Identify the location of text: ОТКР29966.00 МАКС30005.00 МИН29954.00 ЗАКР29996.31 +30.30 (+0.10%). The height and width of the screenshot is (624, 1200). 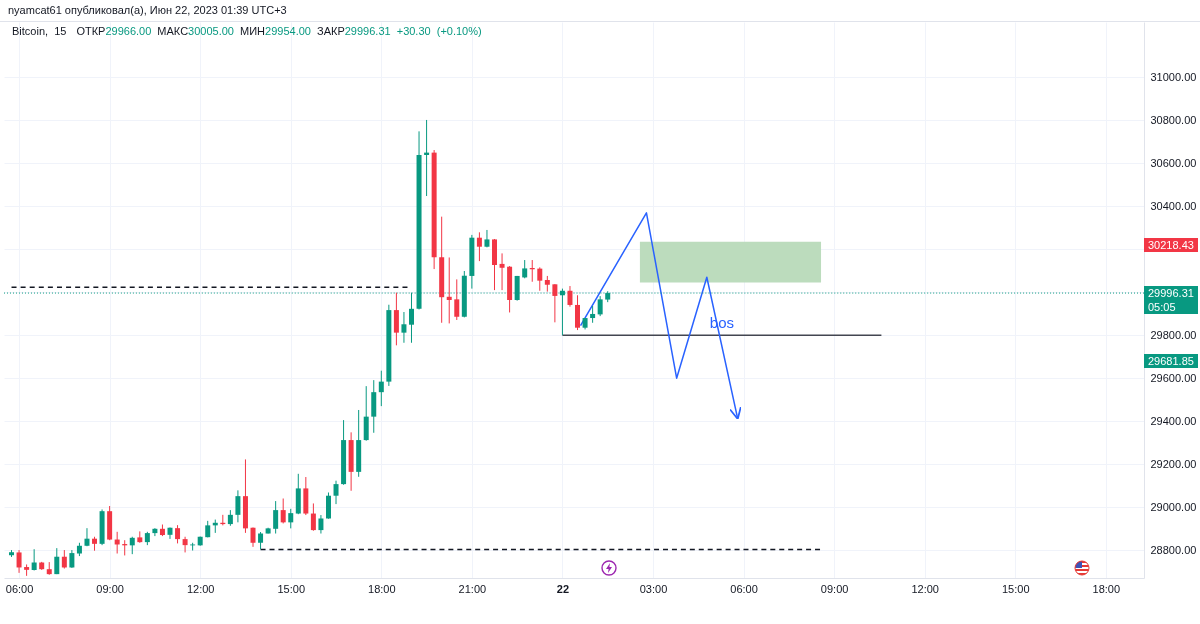
(279, 31).